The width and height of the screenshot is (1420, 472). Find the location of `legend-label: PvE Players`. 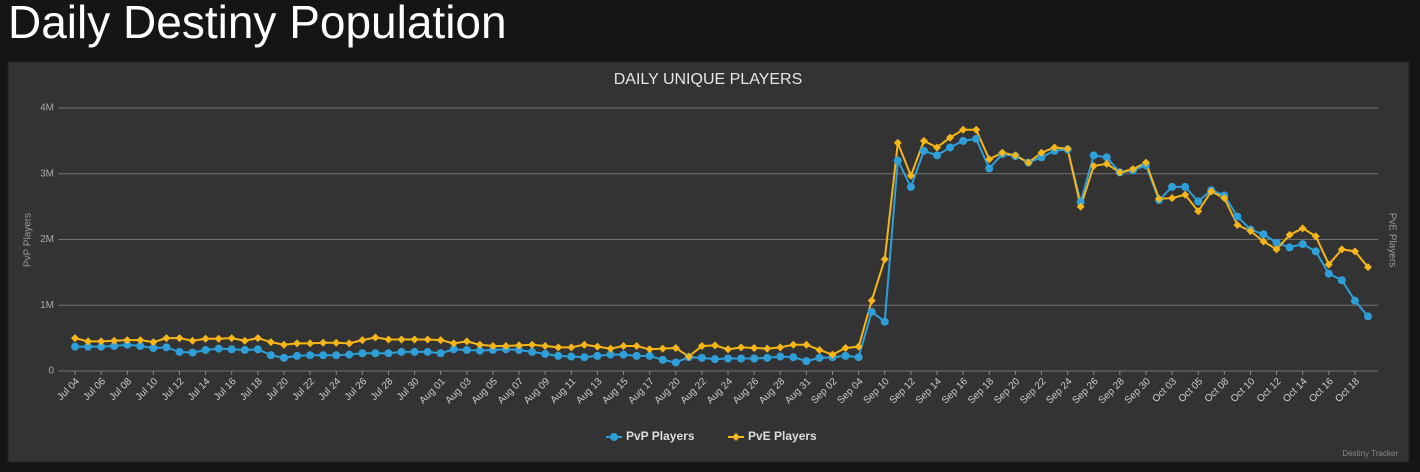

legend-label: PvE Players is located at coordinates (782, 436).